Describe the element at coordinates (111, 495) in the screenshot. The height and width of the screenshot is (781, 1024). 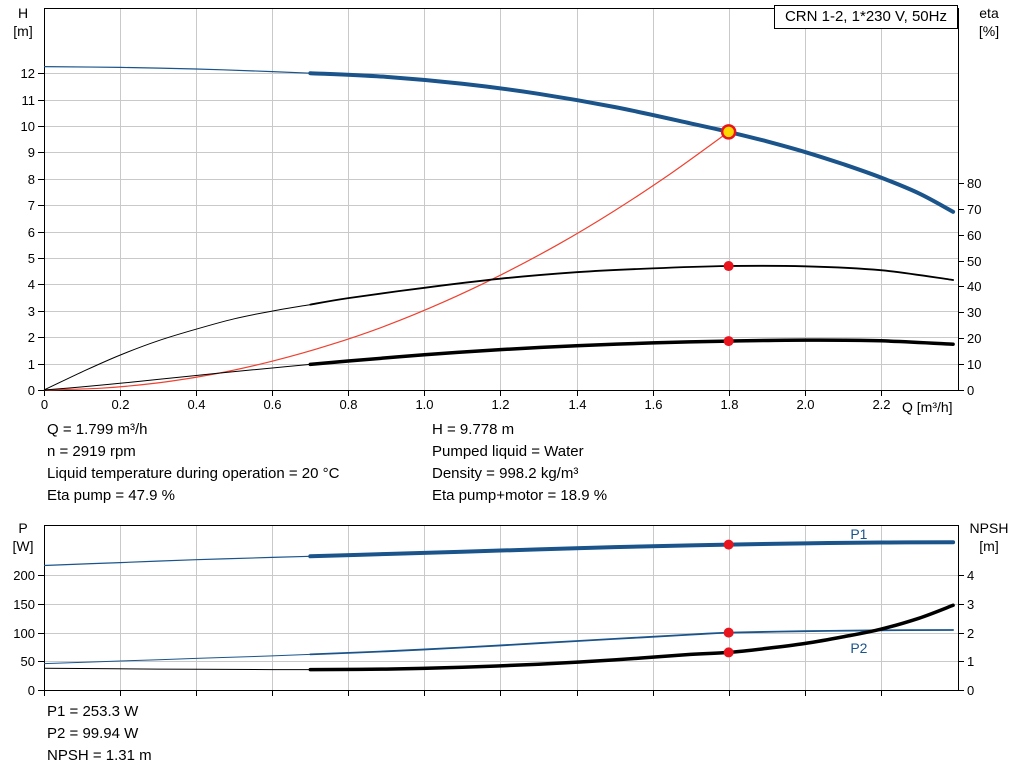
I see `info-eta-pump: Eta pump = 47.9 %` at that location.